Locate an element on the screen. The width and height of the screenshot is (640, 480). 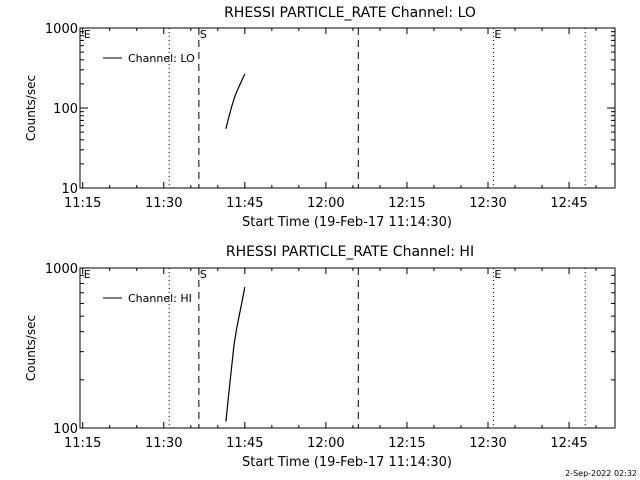
legend: Channel: HI is located at coordinates (147, 298).